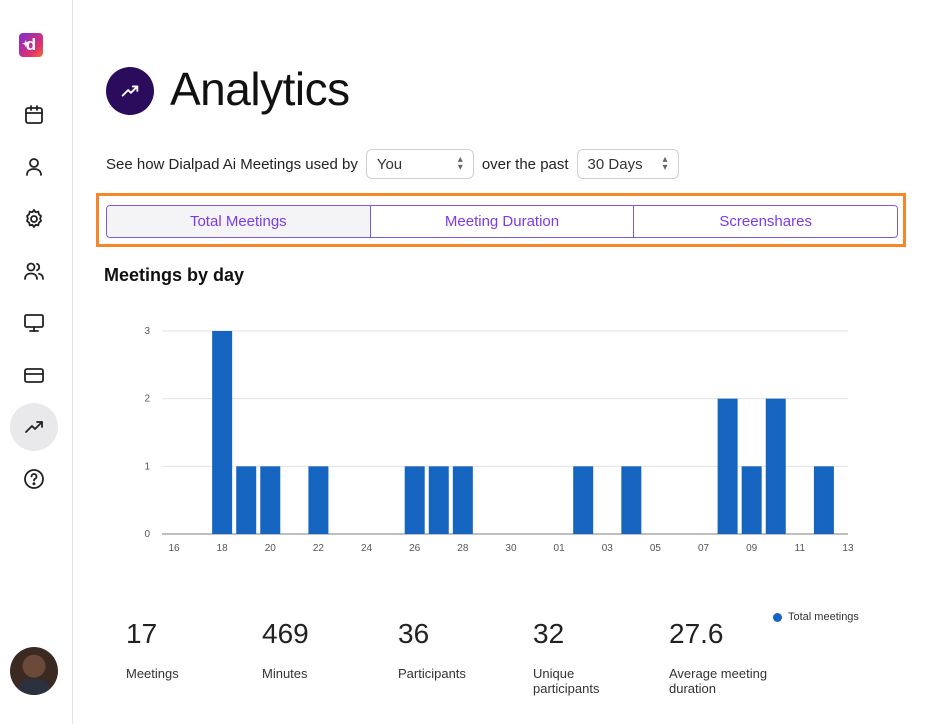  I want to click on user-scope-value: You, so click(389, 164).